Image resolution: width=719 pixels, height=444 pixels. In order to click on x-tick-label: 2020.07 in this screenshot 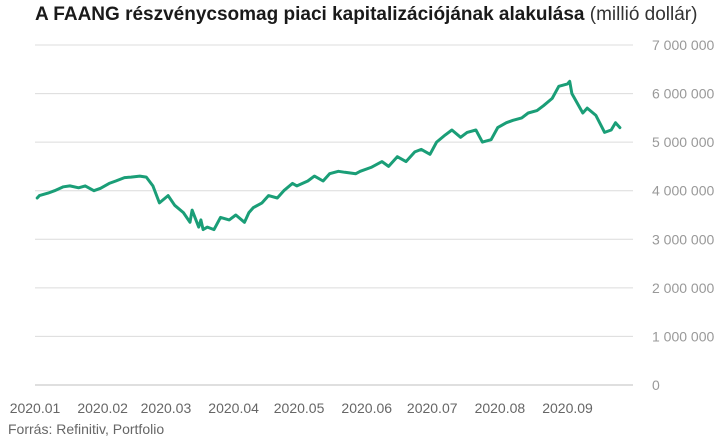, I will do `click(432, 408)`.